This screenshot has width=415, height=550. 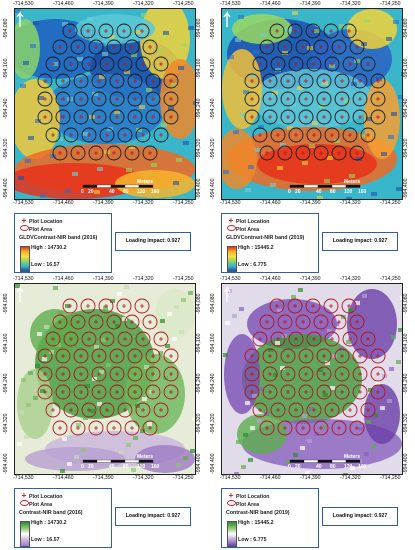 What do you see at coordinates (20, 18) in the screenshot?
I see `north-arrow-icon` at bounding box center [20, 18].